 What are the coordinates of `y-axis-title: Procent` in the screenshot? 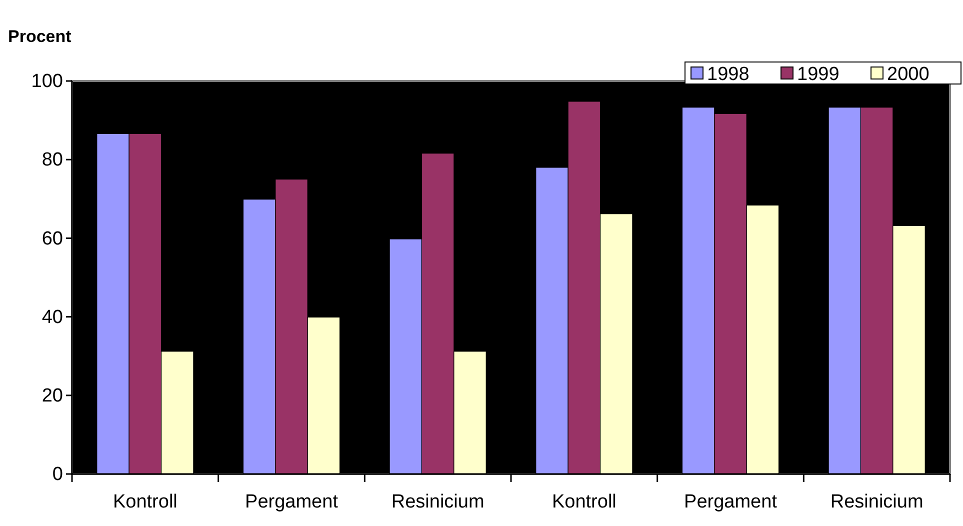 It's located at (40, 36).